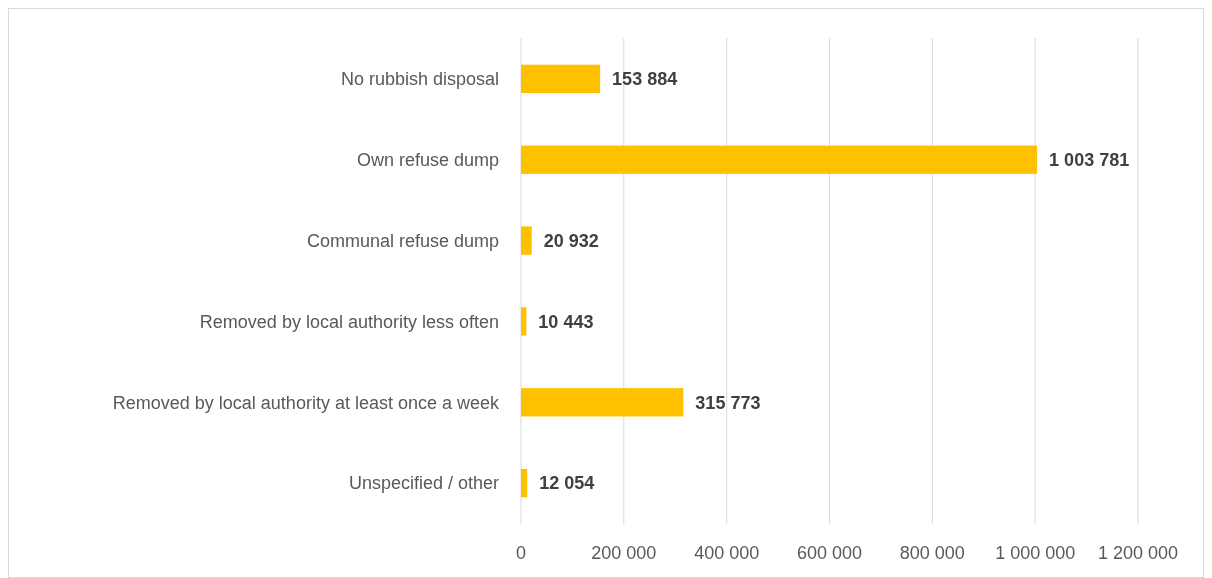  I want to click on x-tick-label: 0, so click(521, 553).